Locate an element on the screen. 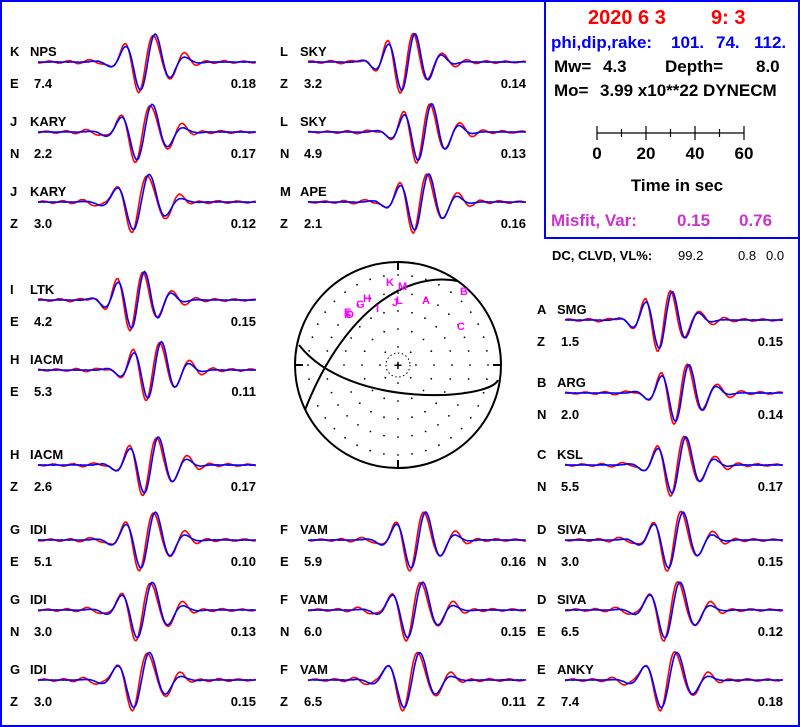  mechanism-rake: 112. is located at coordinates (770, 42).